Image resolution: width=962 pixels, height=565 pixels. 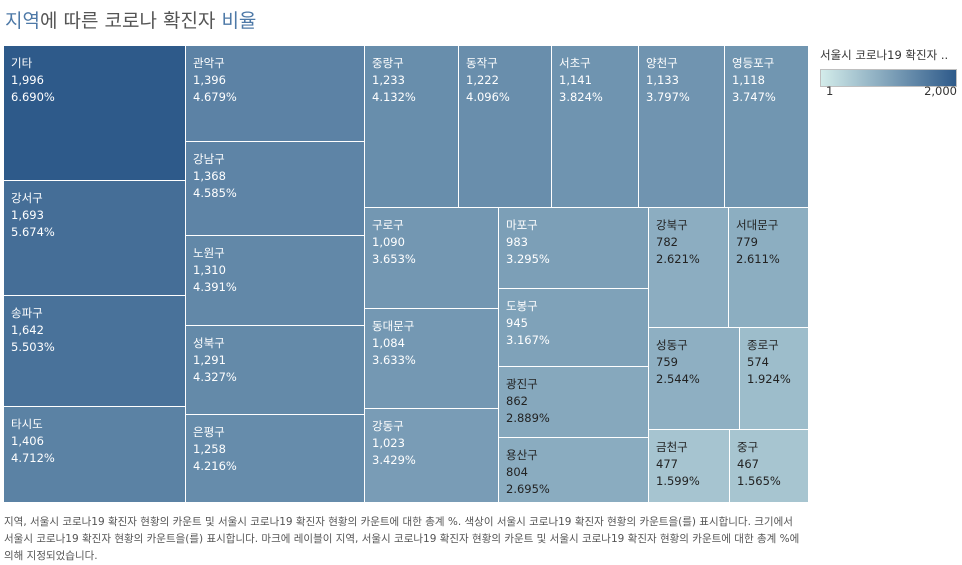 What do you see at coordinates (209, 176) in the screenshot?
I see `tile-count-label: 1,368` at bounding box center [209, 176].